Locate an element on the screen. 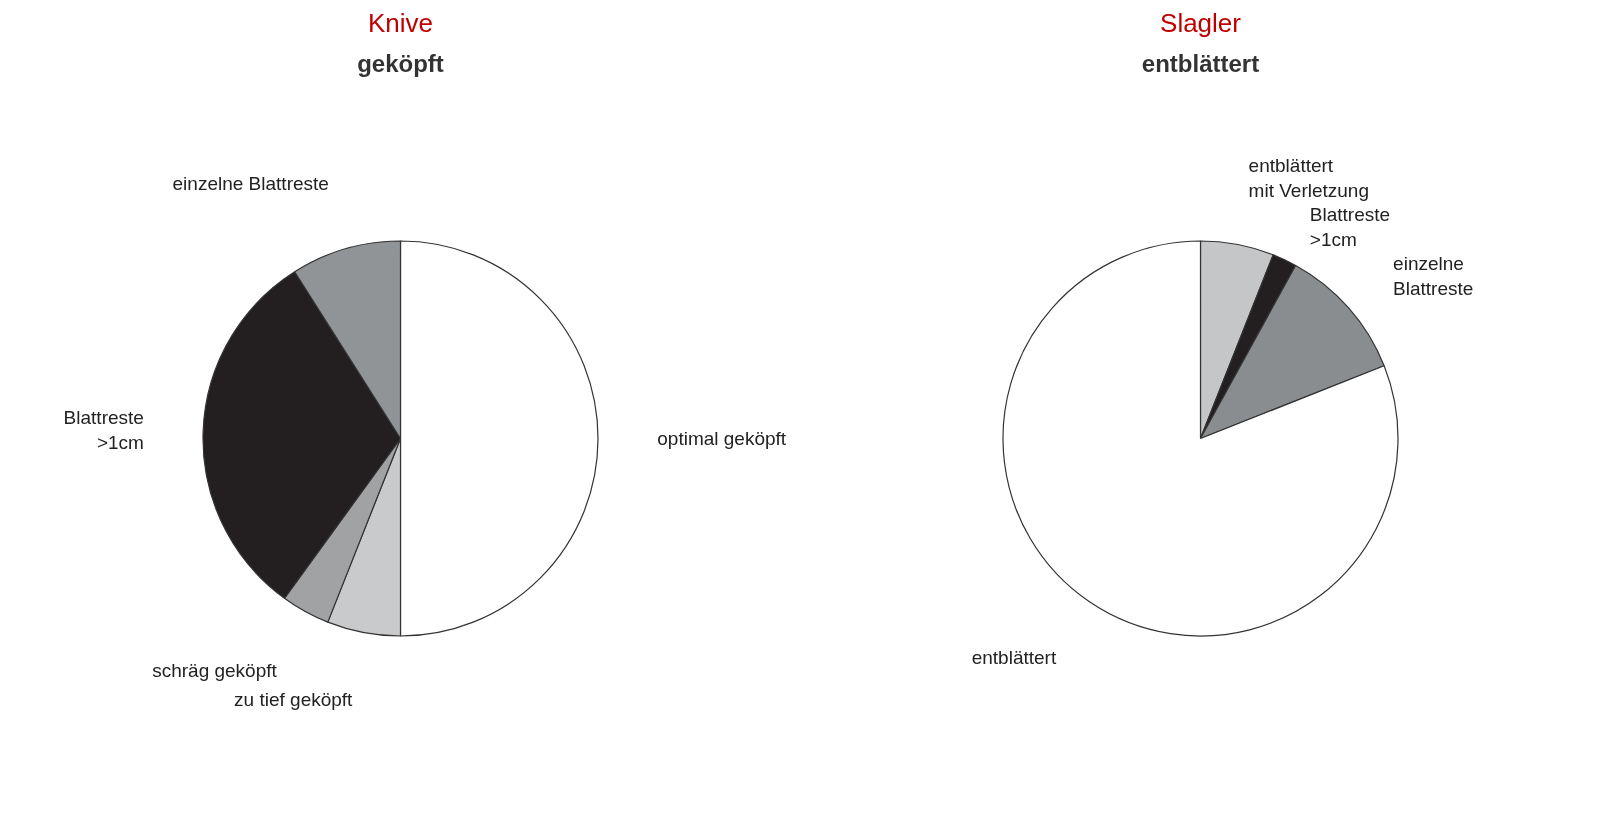  chart-subtitle: entblättert is located at coordinates (1200, 63).